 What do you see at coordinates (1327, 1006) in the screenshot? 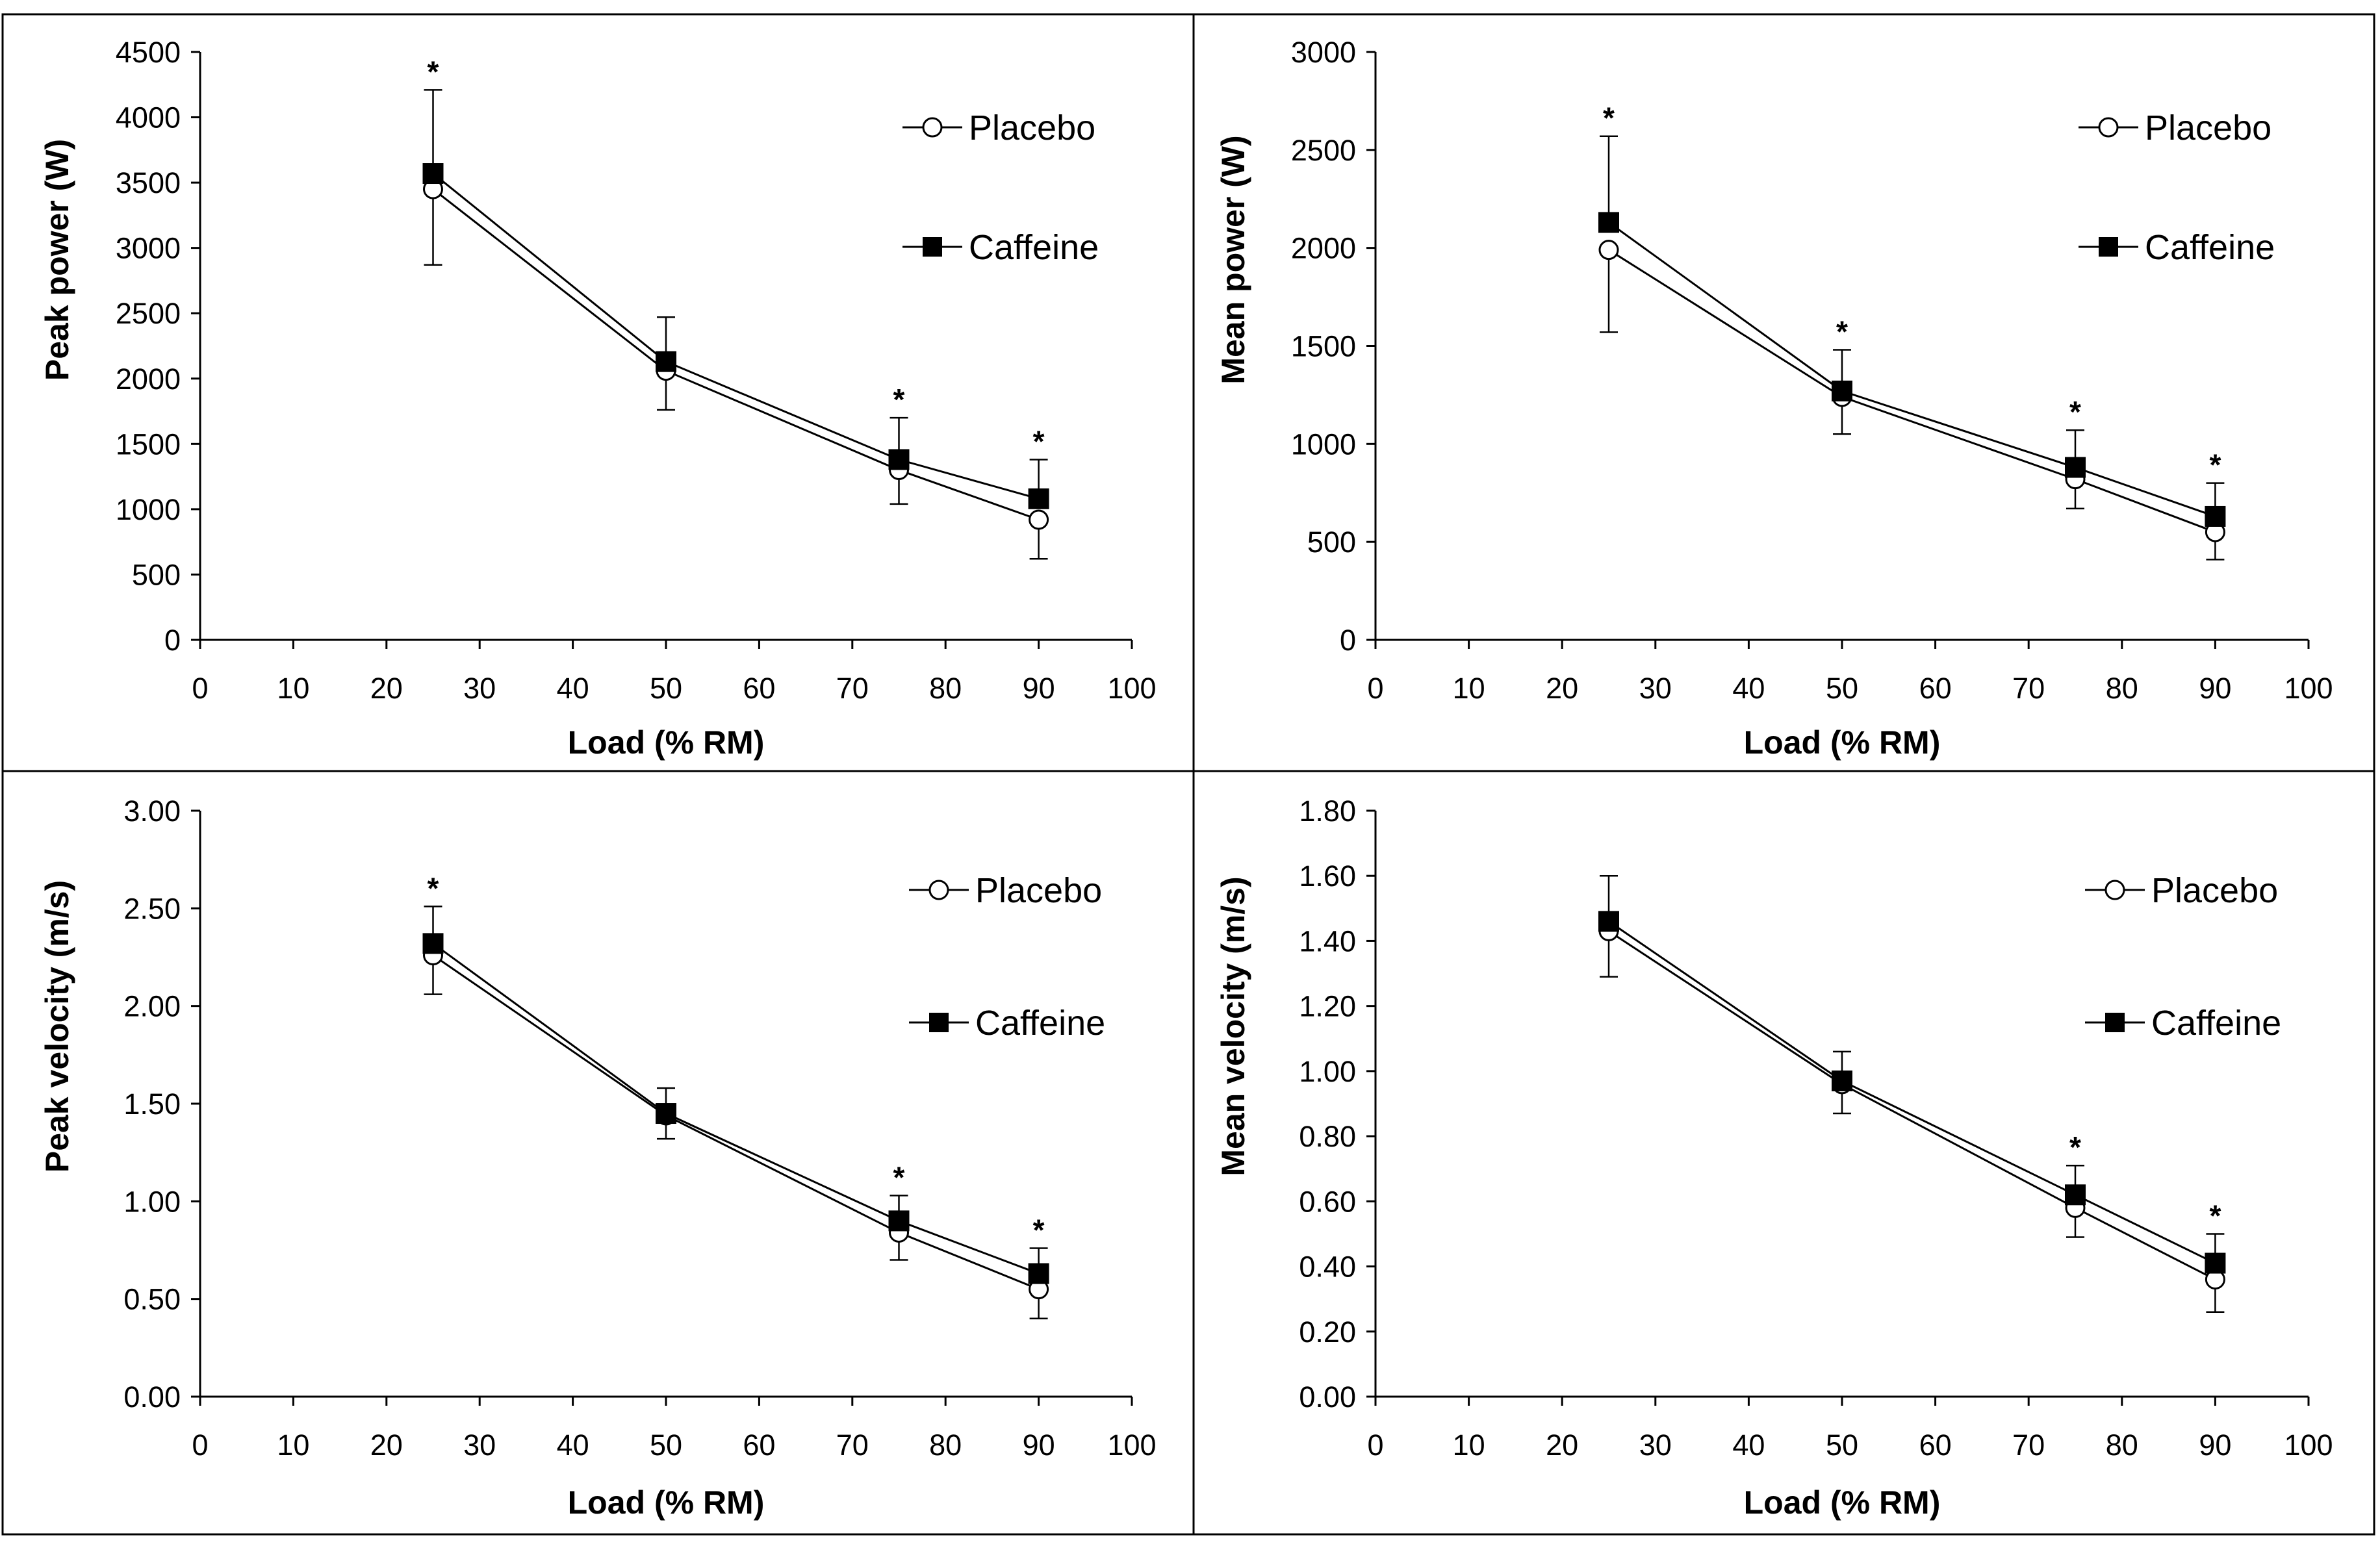
I see `y-tick-label: 1.20` at bounding box center [1327, 1006].